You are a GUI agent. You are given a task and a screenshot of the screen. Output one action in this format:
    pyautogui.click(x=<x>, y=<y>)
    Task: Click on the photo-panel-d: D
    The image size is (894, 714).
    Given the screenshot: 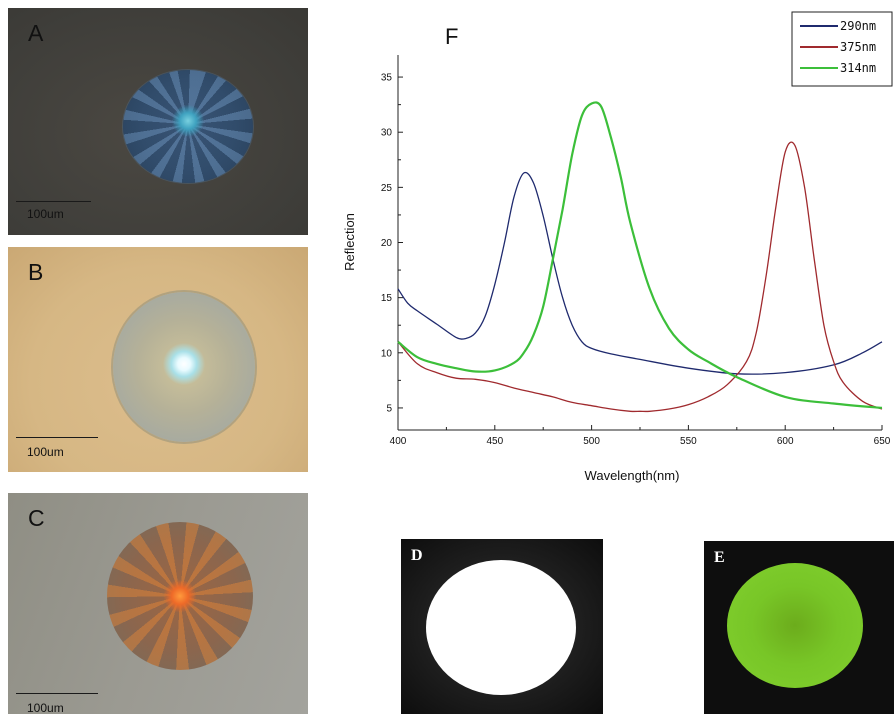 What is the action you would take?
    pyautogui.click(x=502, y=626)
    